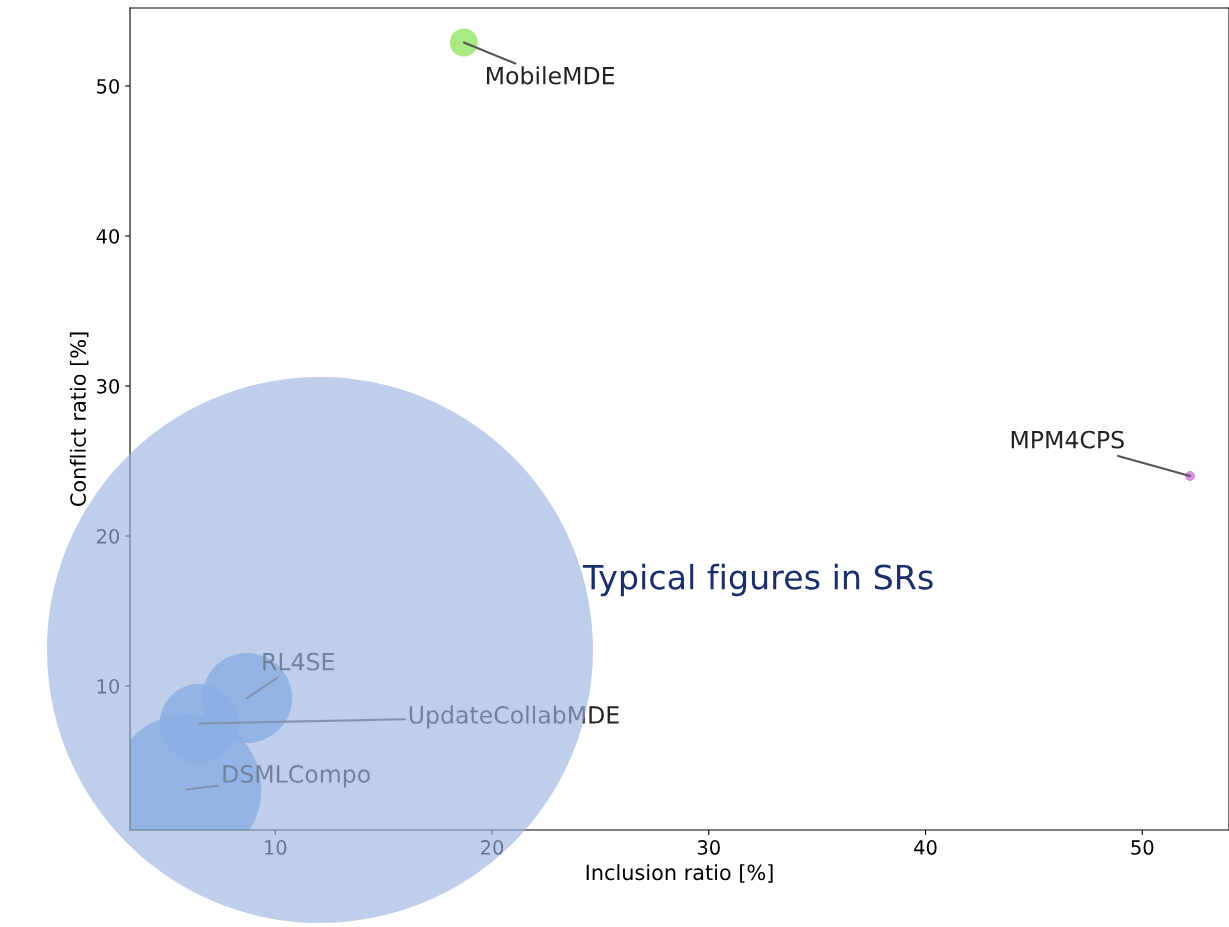 The height and width of the screenshot is (927, 1229). Describe the element at coordinates (108, 236) in the screenshot. I see `y-tick-label: 40` at that location.